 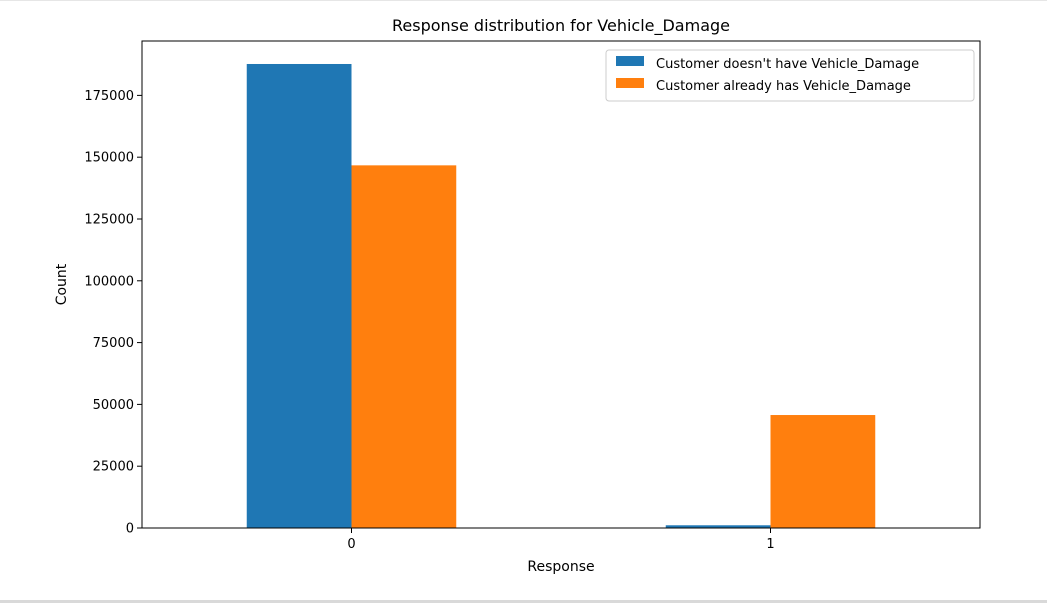 I want to click on x-axis-label: Response, so click(x=560, y=567).